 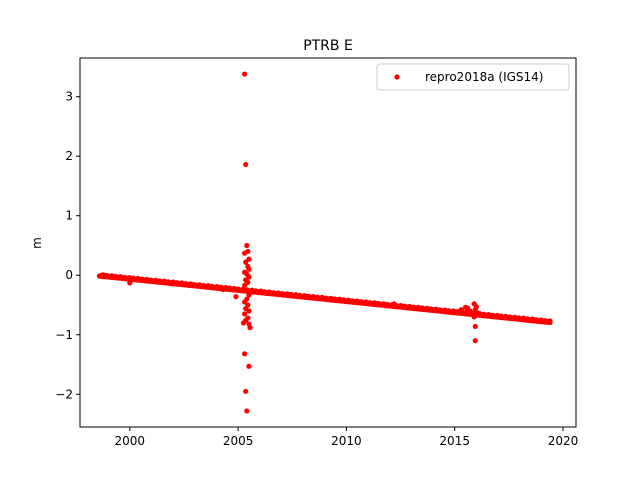 I want to click on y-tick-label: −2, so click(x=64, y=394).